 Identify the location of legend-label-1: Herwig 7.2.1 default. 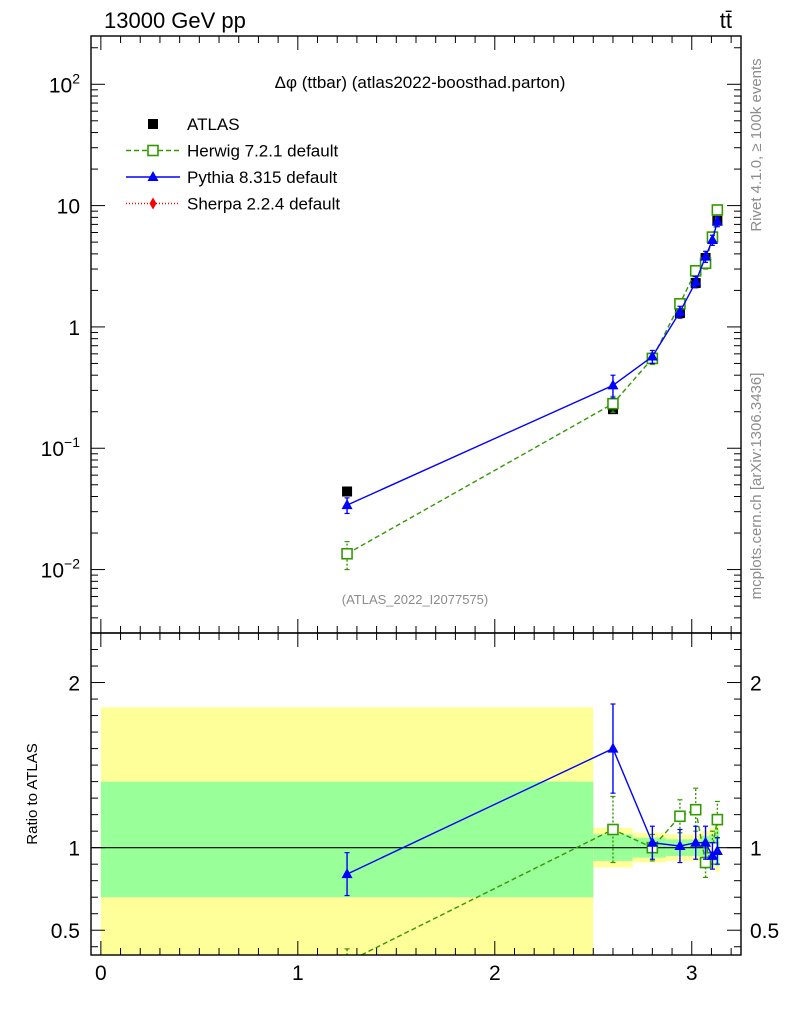
(262, 151).